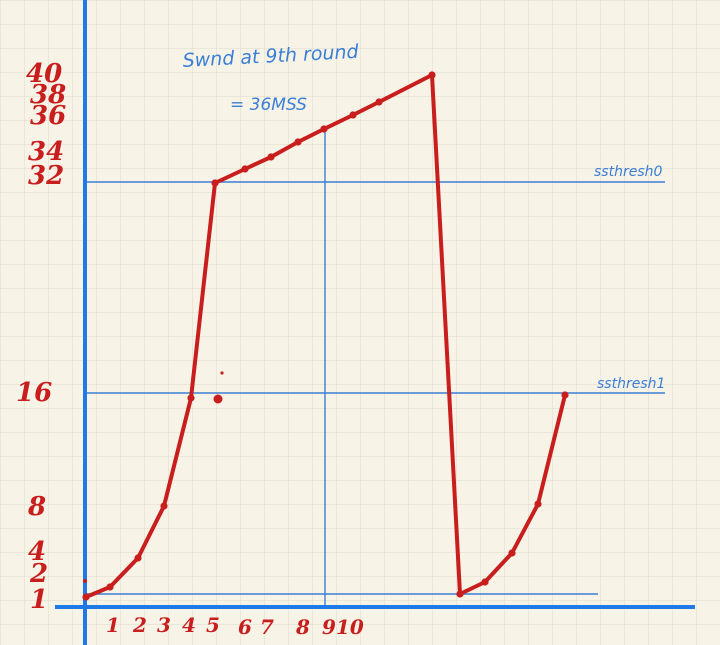 This screenshot has width=720, height=645. What do you see at coordinates (350, 627) in the screenshot?
I see `x-label-10: 10` at bounding box center [350, 627].